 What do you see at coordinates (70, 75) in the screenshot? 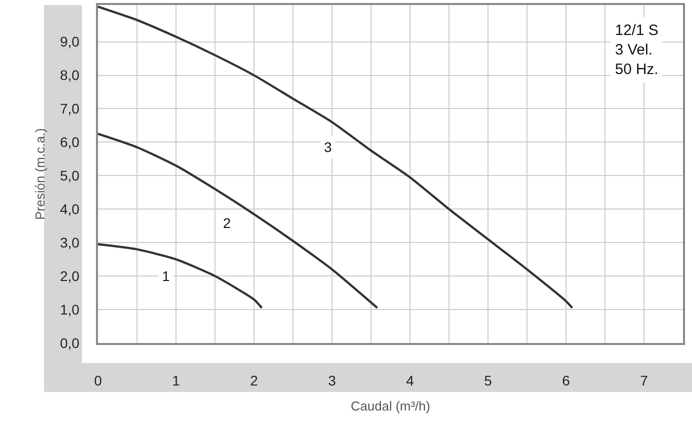
I see `y-tick-label: 8,0` at bounding box center [70, 75].